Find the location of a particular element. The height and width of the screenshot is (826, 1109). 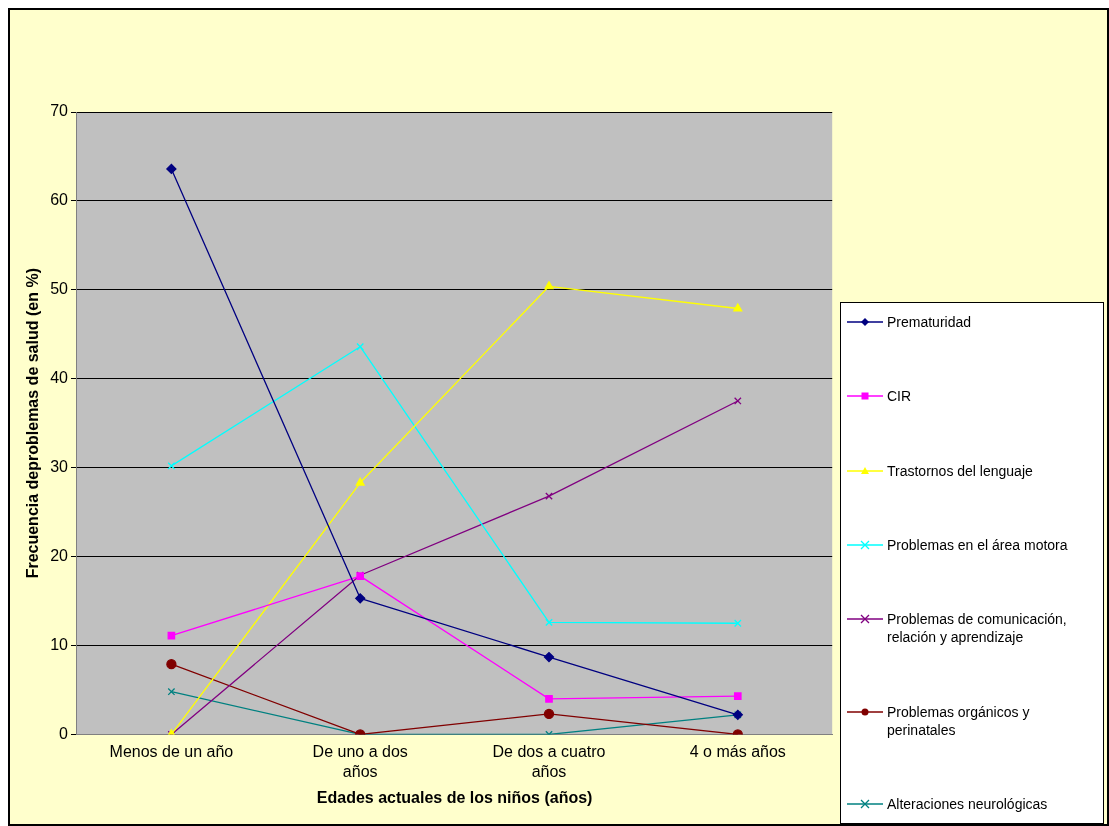

y-axis-title: Frecuencia deproblemas de salud (en %) is located at coordinates (33, 423).